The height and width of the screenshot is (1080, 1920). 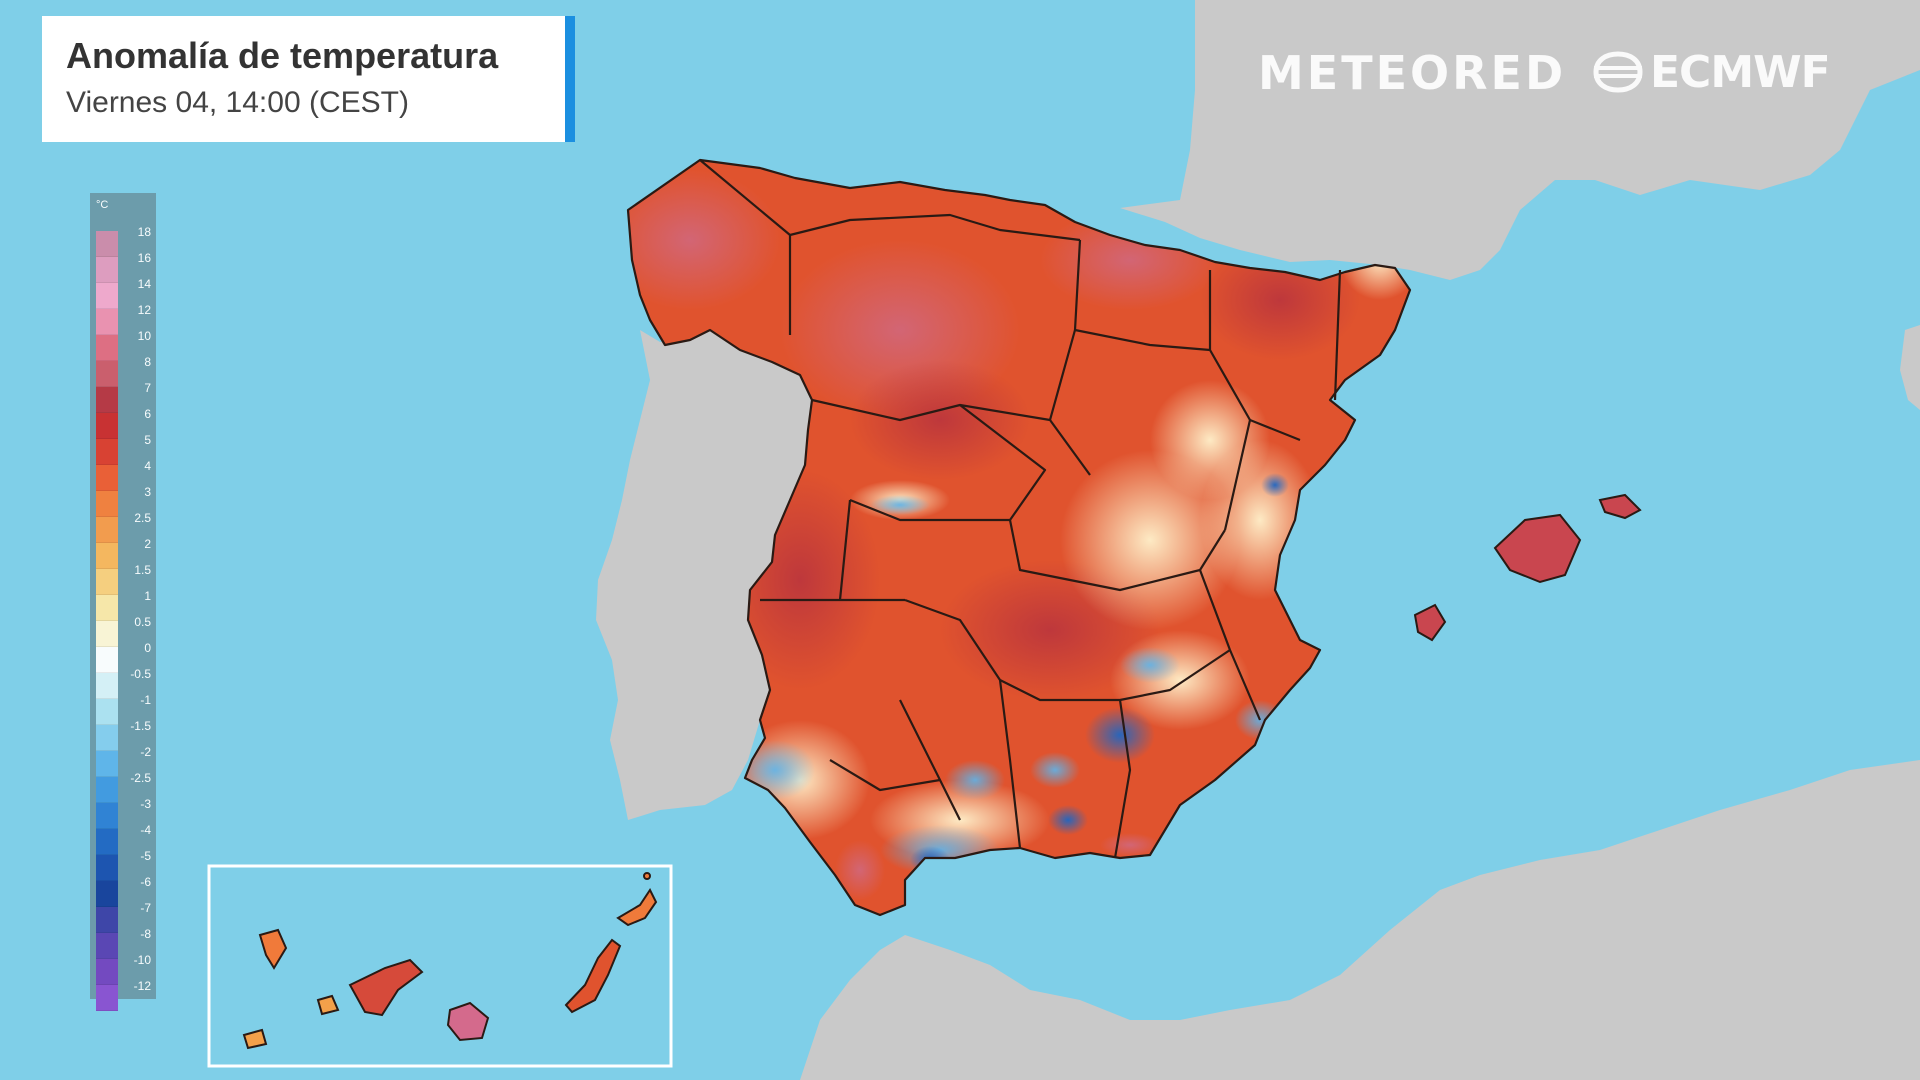 What do you see at coordinates (147, 440) in the screenshot?
I see `legend-label: 5` at bounding box center [147, 440].